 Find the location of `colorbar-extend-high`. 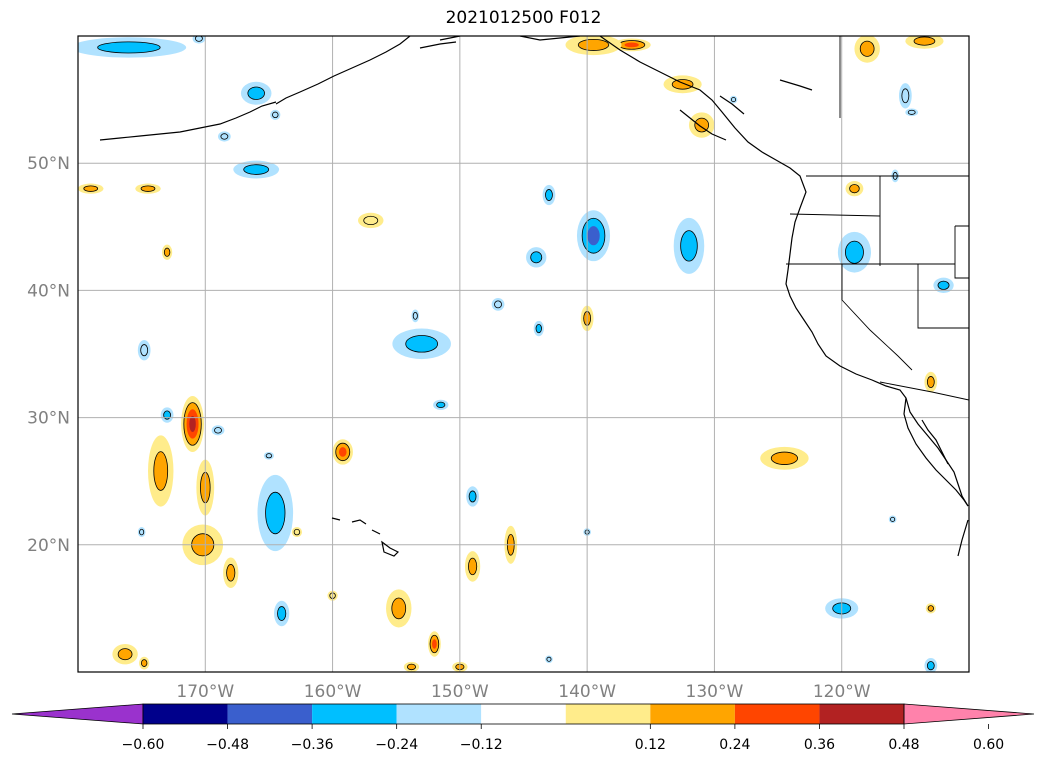

colorbar-extend-high is located at coordinates (969, 714).